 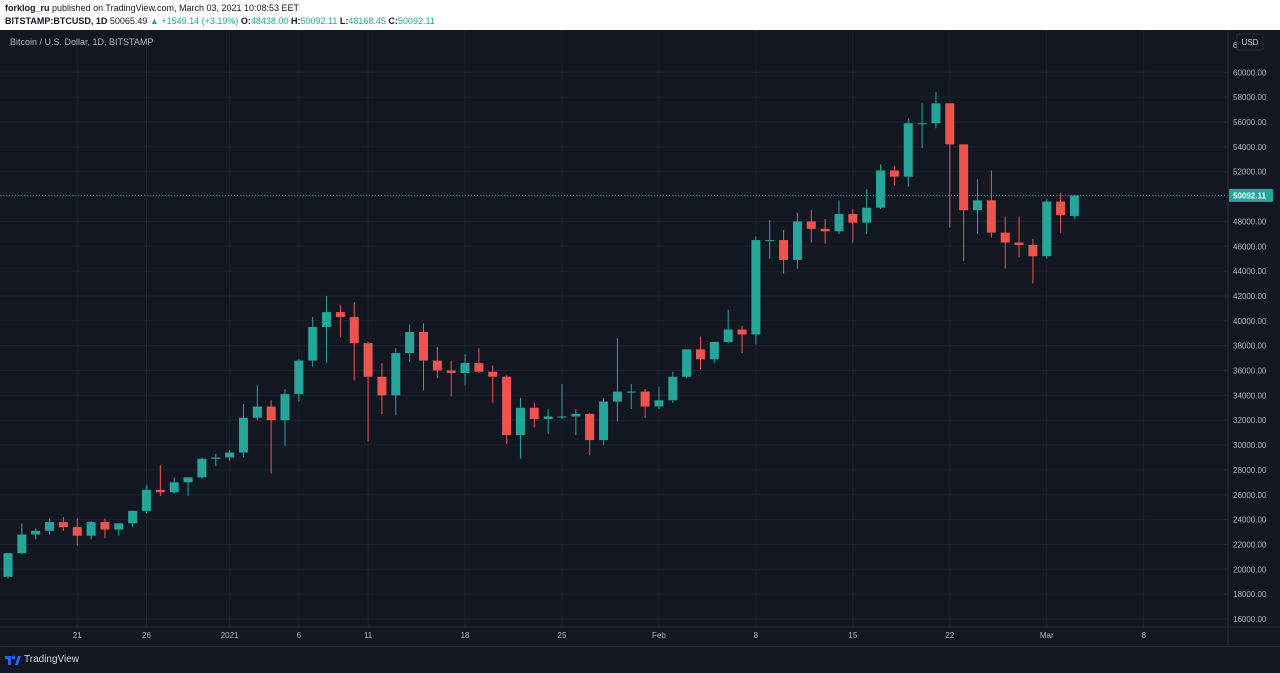 What do you see at coordinates (368, 635) in the screenshot?
I see `time-tick-label: 11` at bounding box center [368, 635].